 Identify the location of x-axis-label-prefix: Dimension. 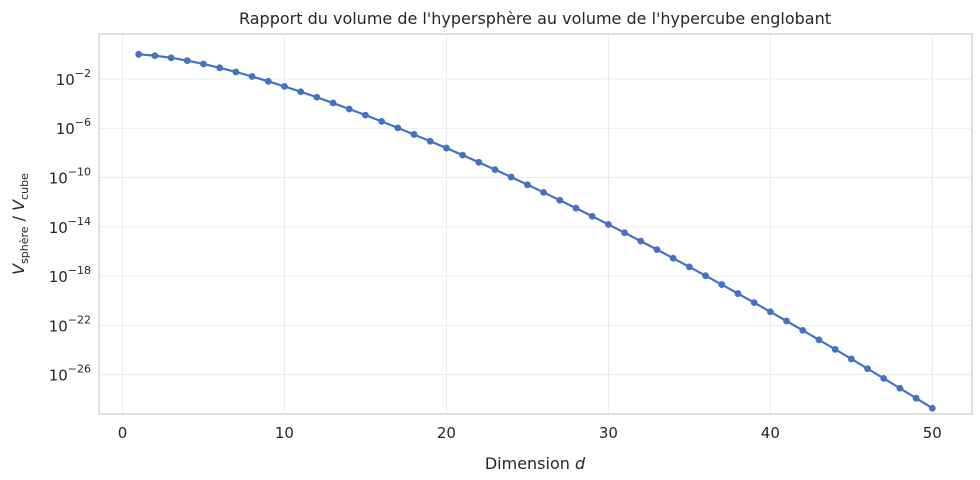
(527, 463).